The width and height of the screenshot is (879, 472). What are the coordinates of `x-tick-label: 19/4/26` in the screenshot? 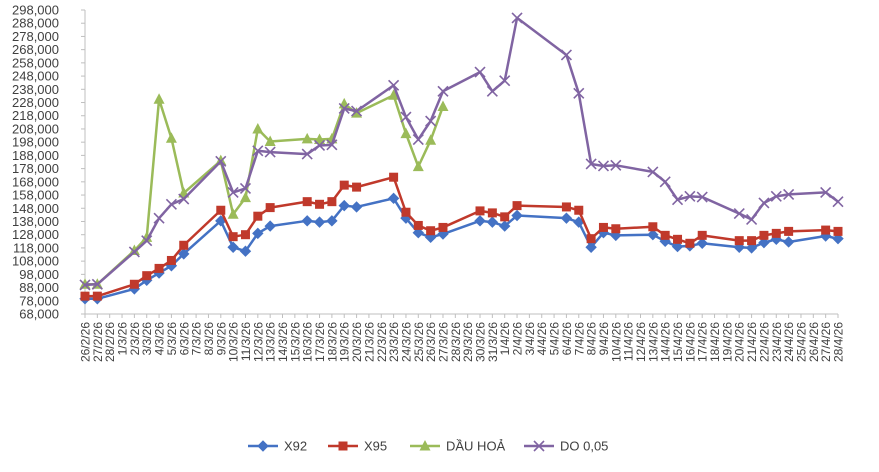 It's located at (727, 342).